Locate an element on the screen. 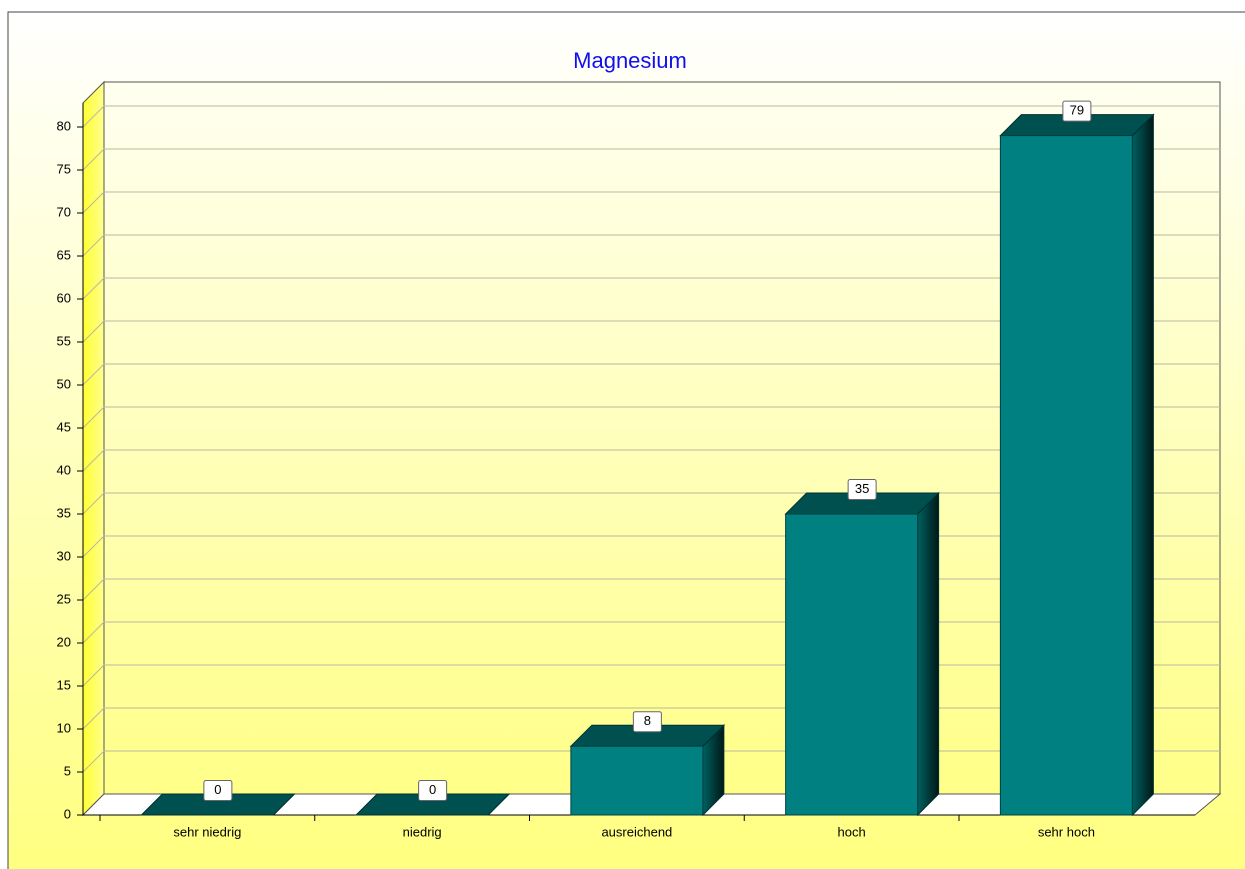 This screenshot has width=1245, height=869. x-tick-label: sehr hoch is located at coordinates (1066, 831).